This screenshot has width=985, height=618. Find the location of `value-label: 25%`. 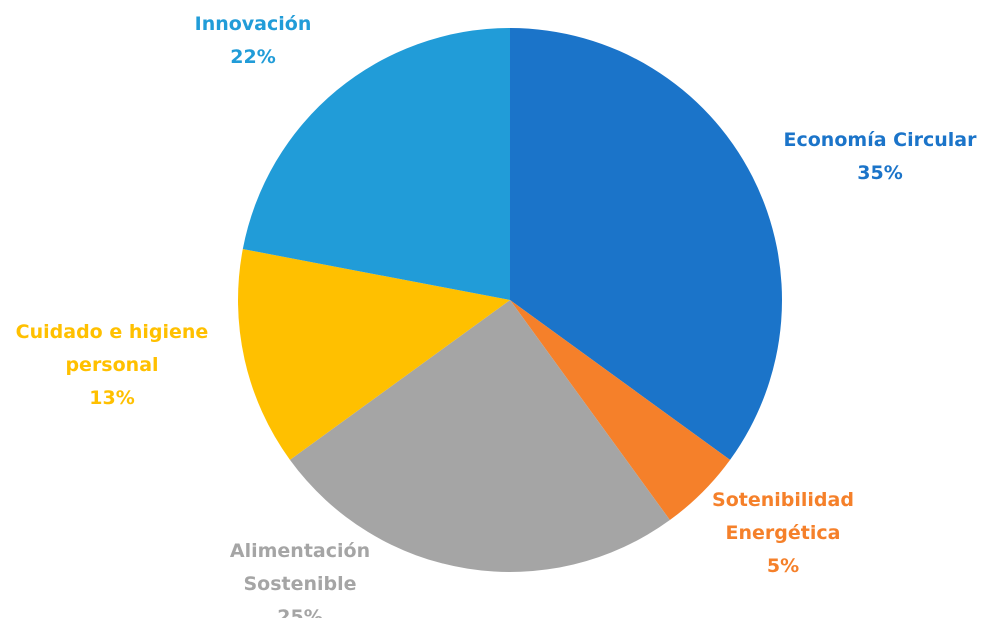

value-label: 25% is located at coordinates (300, 612).